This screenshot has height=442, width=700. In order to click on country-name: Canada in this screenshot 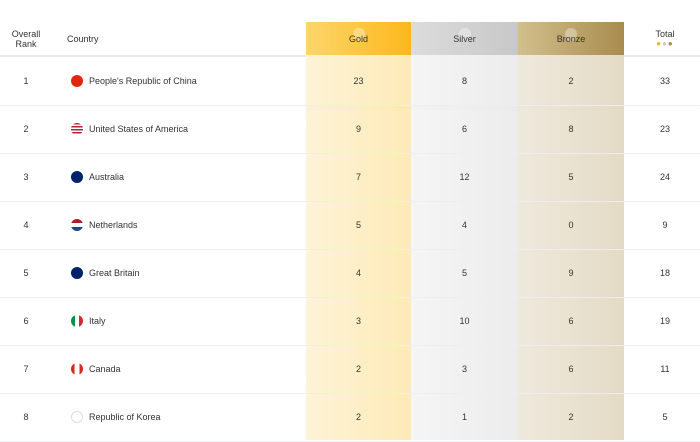, I will do `click(105, 369)`.